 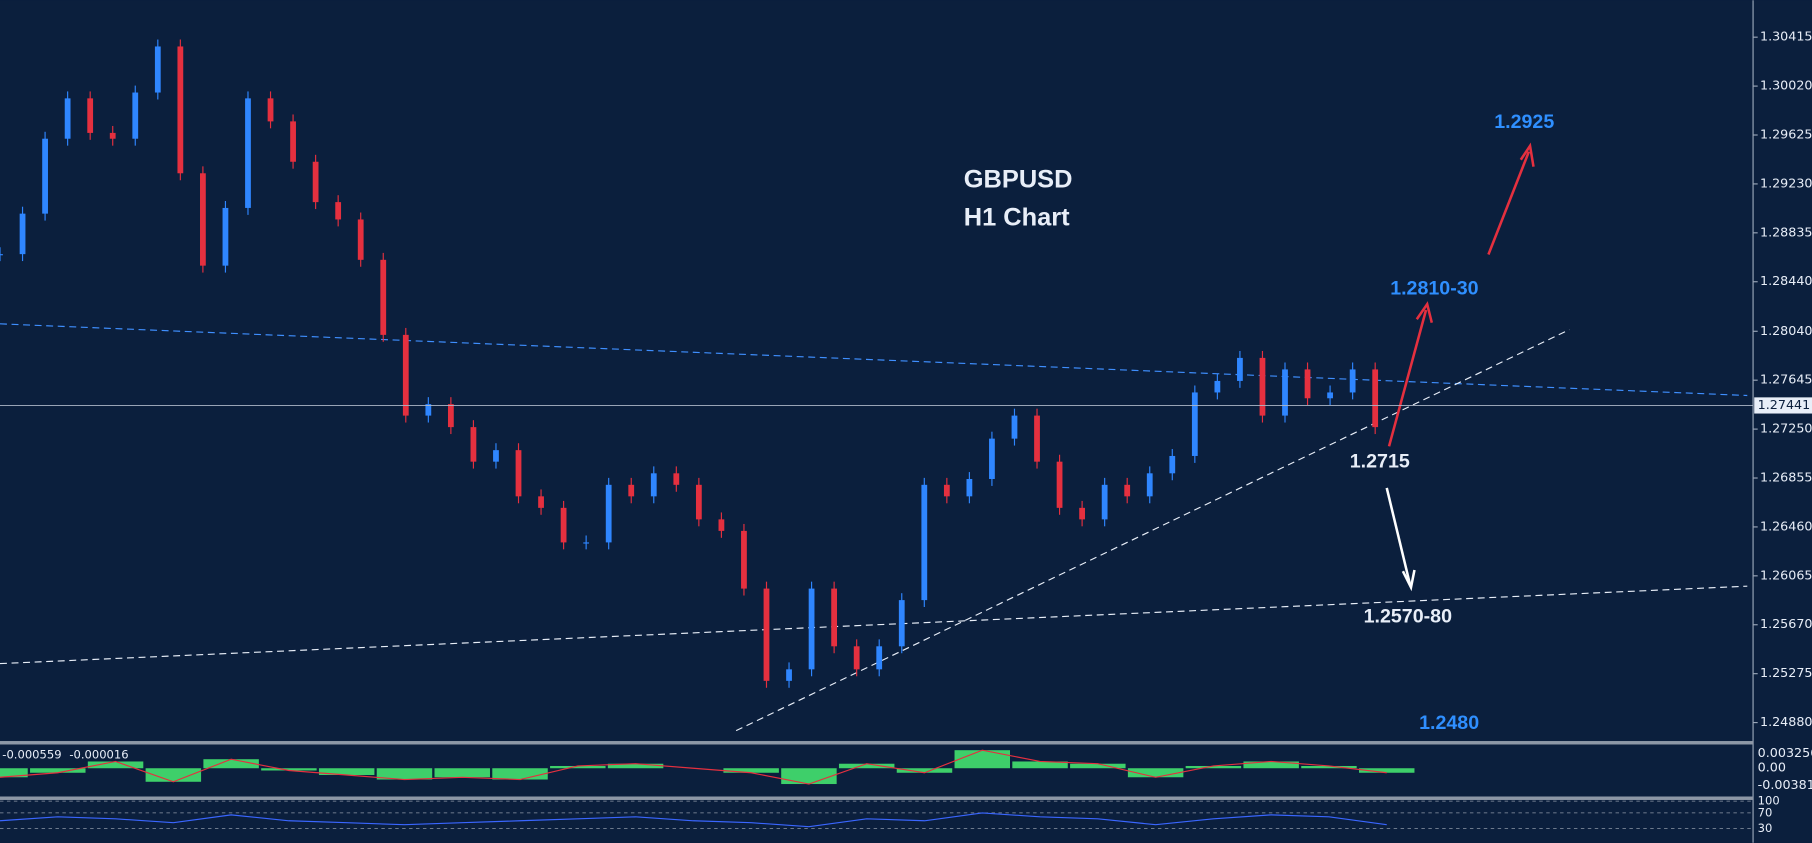 I want to click on support-label: 1.2570-80, so click(x=1408, y=617).